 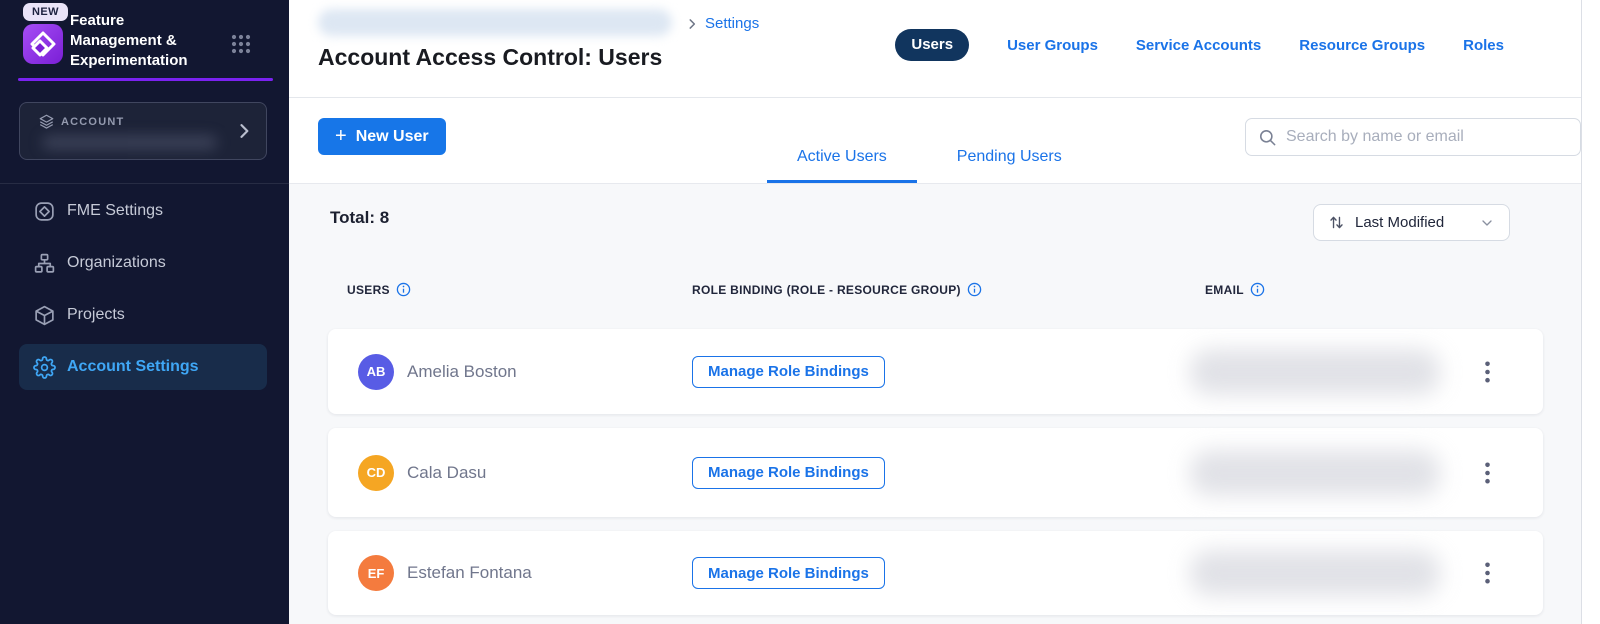 I want to click on sidebar-item-label: Organizations, so click(x=116, y=262).